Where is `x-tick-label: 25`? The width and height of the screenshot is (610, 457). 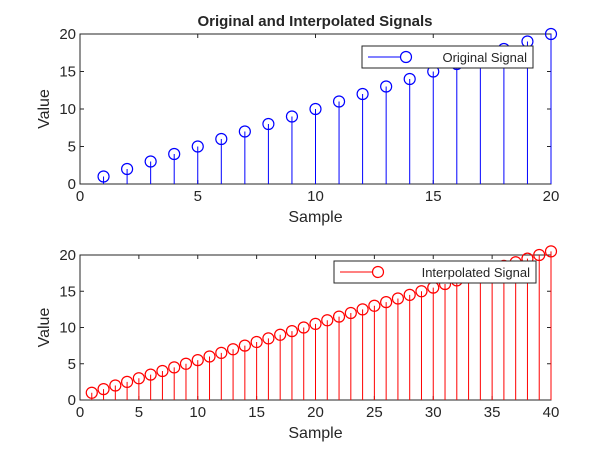 x-tick-label: 25 is located at coordinates (374, 412).